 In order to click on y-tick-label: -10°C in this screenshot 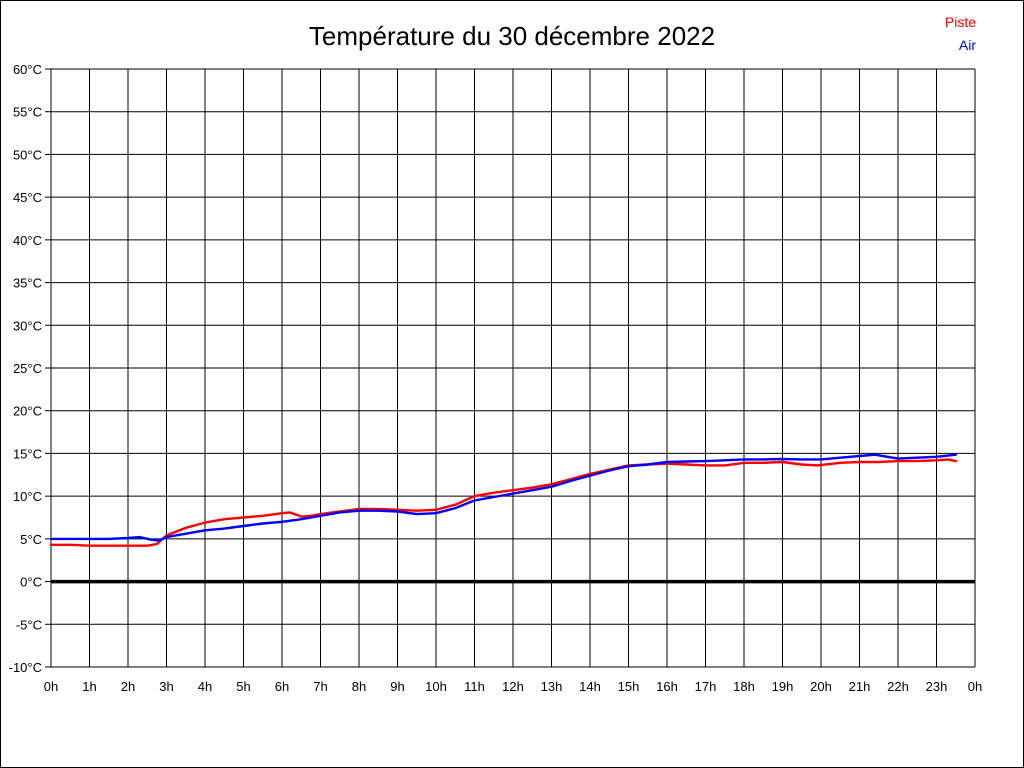, I will do `click(25, 667)`.